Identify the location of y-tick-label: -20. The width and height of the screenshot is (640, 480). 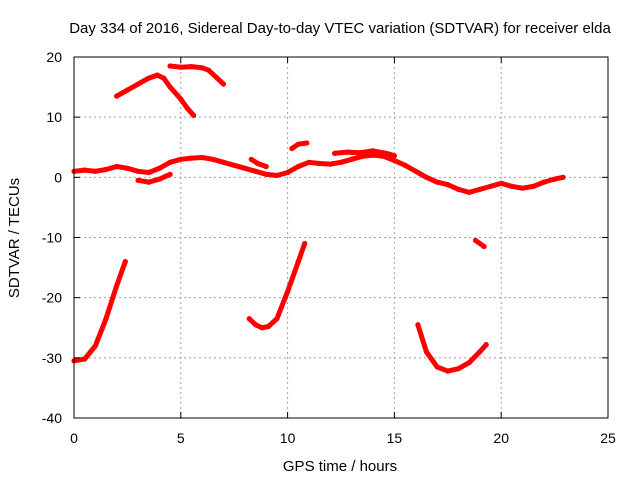
(52, 298).